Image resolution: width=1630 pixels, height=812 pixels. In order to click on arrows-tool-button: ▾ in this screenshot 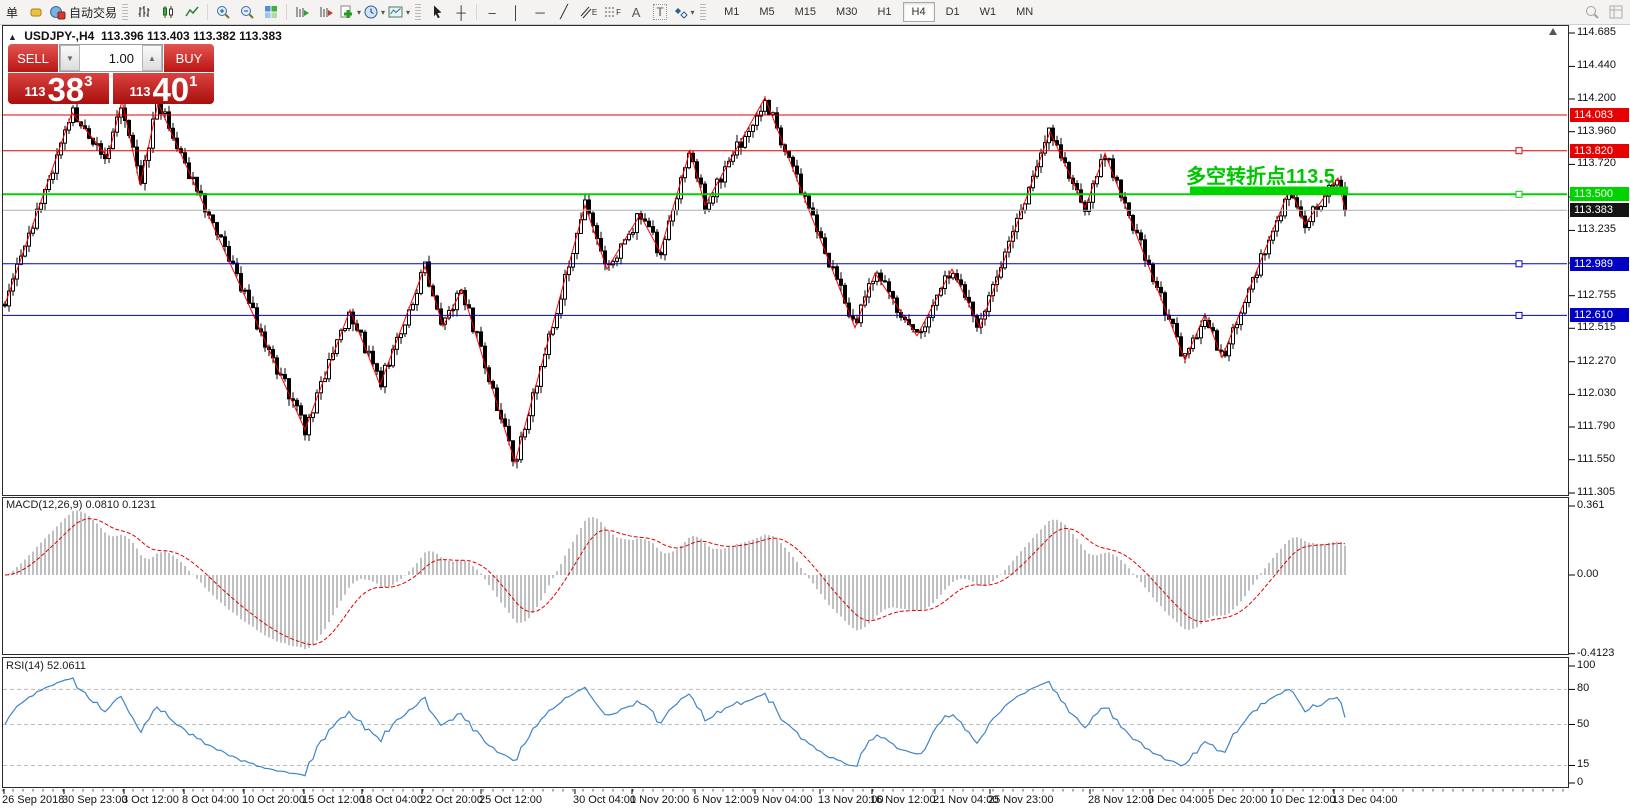, I will do `click(684, 12)`.